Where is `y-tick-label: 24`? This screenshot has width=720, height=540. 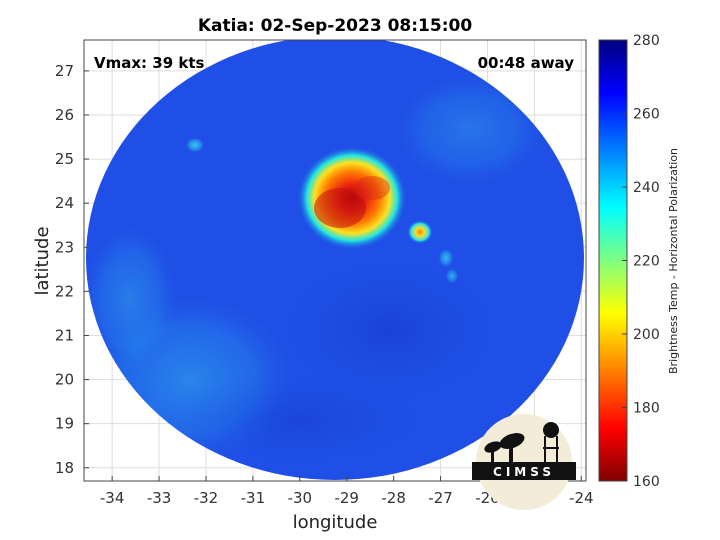
y-tick-label: 24 is located at coordinates (64, 203).